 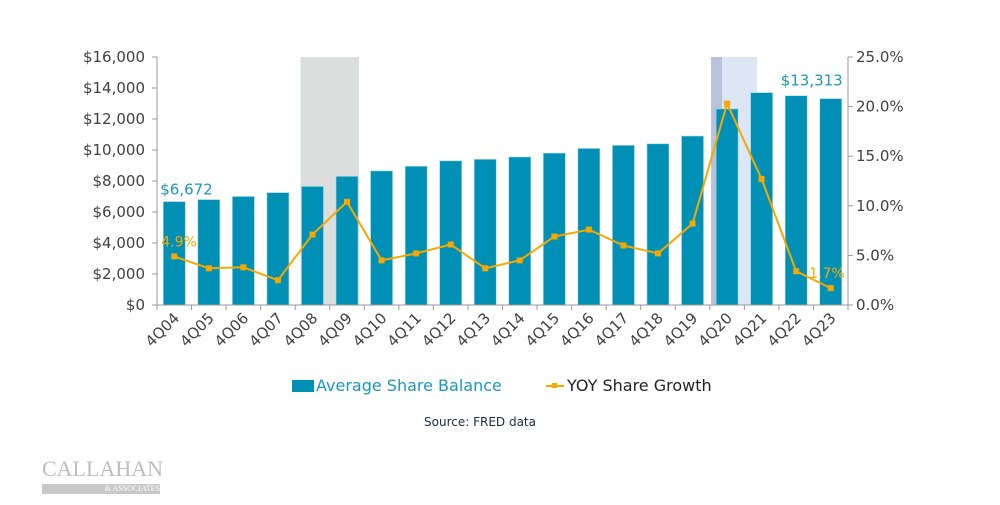 I want to click on right-tick-label: 20.0%, so click(x=880, y=107).